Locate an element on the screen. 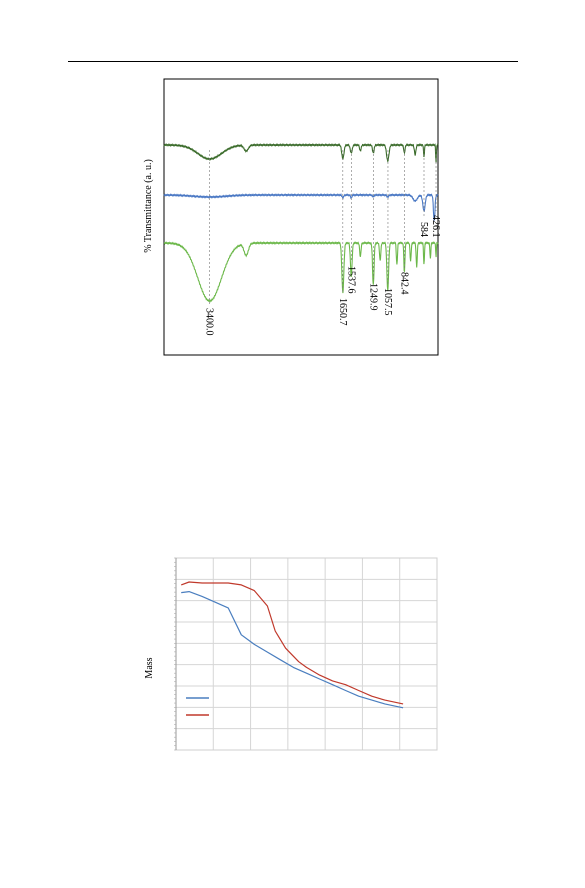 Image resolution: width=585 pixels, height=888 pixels. ftir-peak-label-2: 1537.6 is located at coordinates (350, 280).